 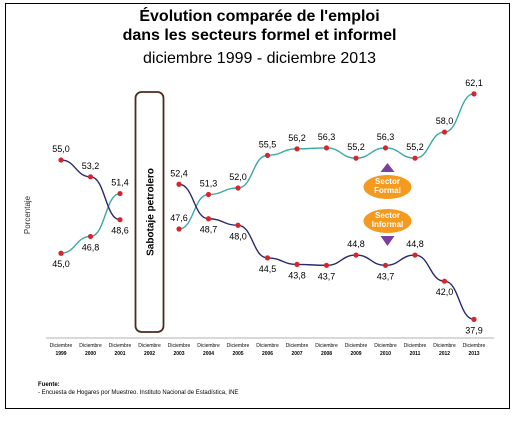 What do you see at coordinates (120, 231) in the screenshot?
I see `data-label-informal-2: 48,6` at bounding box center [120, 231].